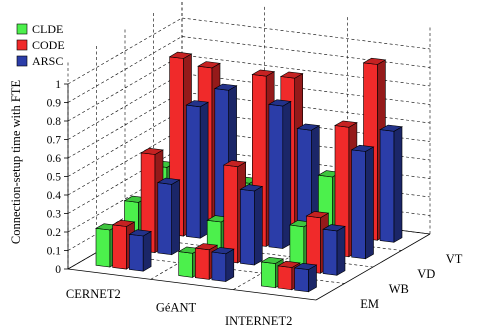  I want to click on depth-label: VD, so click(426, 274).